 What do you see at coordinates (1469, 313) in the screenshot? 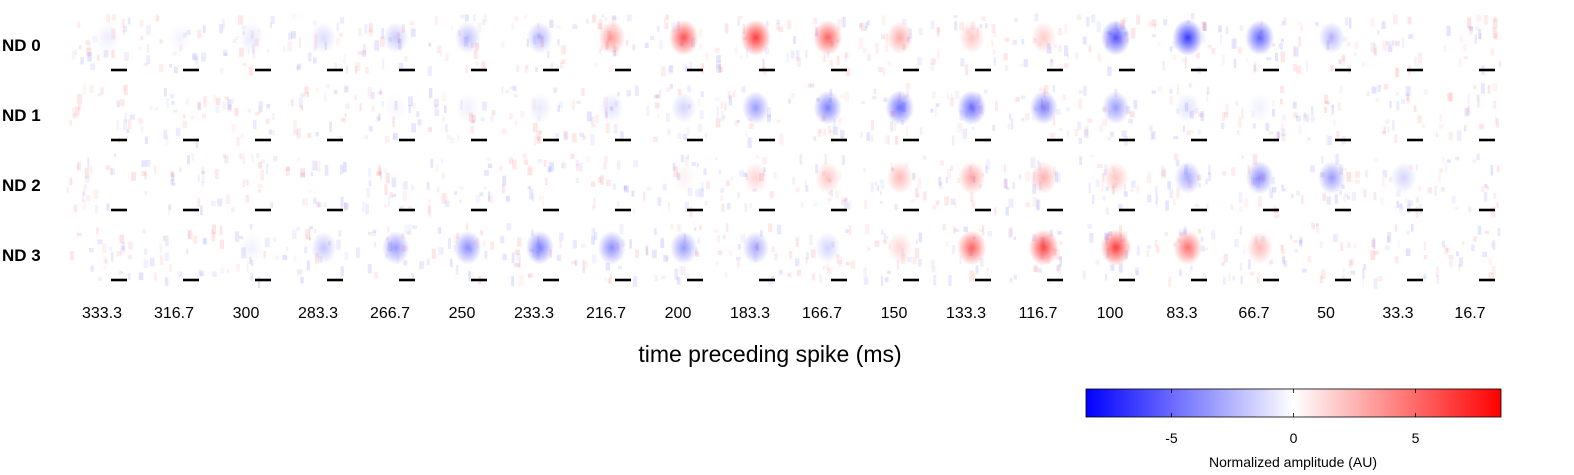
I see `time-tick-label: 16.7` at bounding box center [1469, 313].